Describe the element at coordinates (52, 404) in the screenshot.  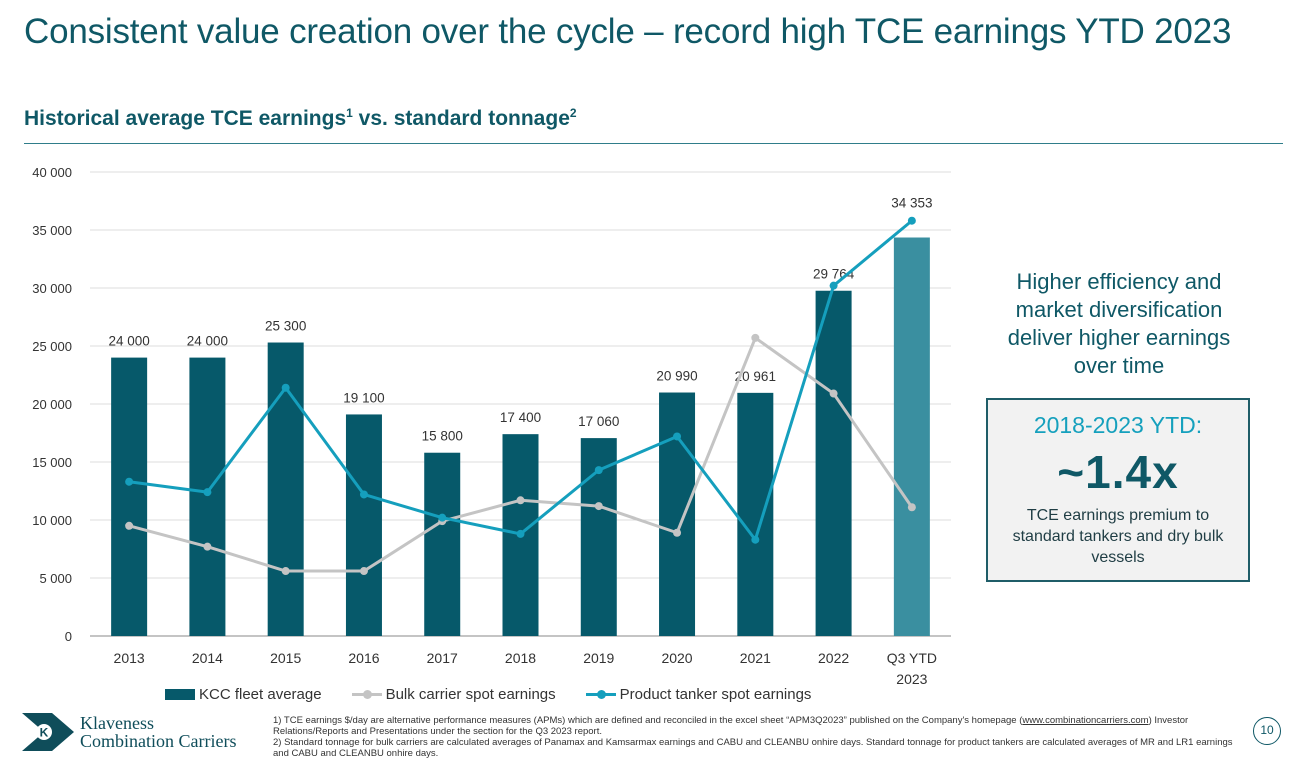
I see `y-tick-label: 20 000` at that location.